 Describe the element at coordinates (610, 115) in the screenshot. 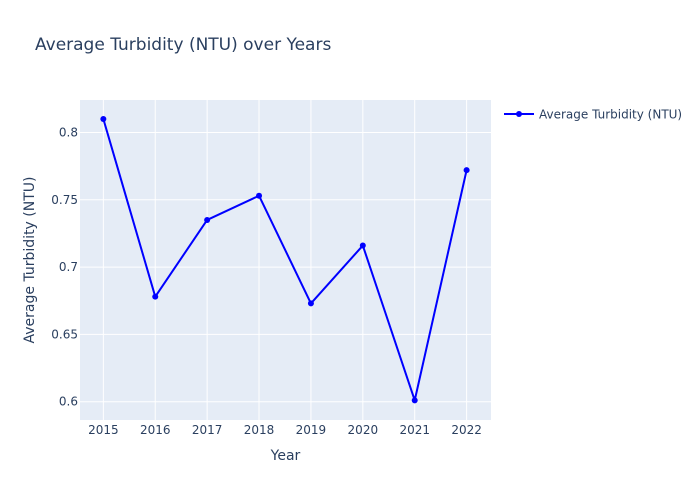

I see `legend-label: Average Turbidity (NTU)` at that location.